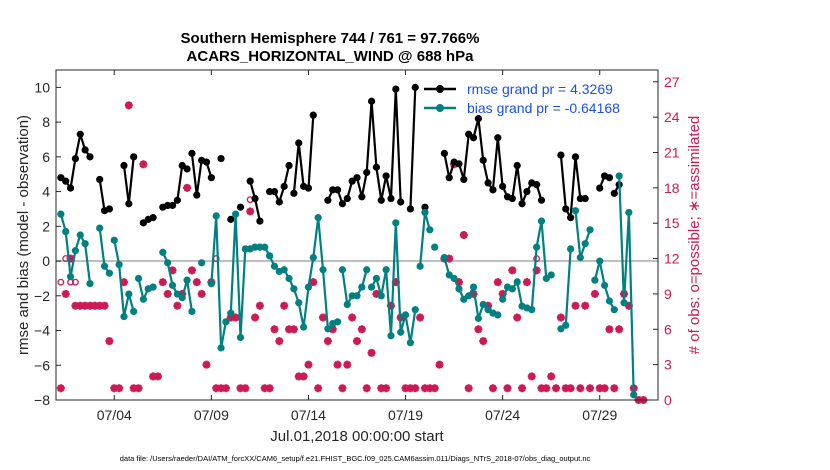 This screenshot has width=830, height=470. I want to click on y-tick-label: −4, so click(42, 331).